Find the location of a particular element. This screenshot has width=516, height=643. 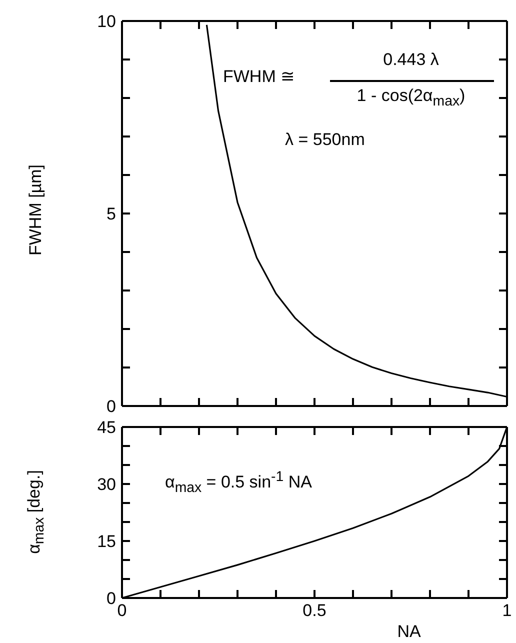

y-tick-label: 5 is located at coordinates (111, 214).